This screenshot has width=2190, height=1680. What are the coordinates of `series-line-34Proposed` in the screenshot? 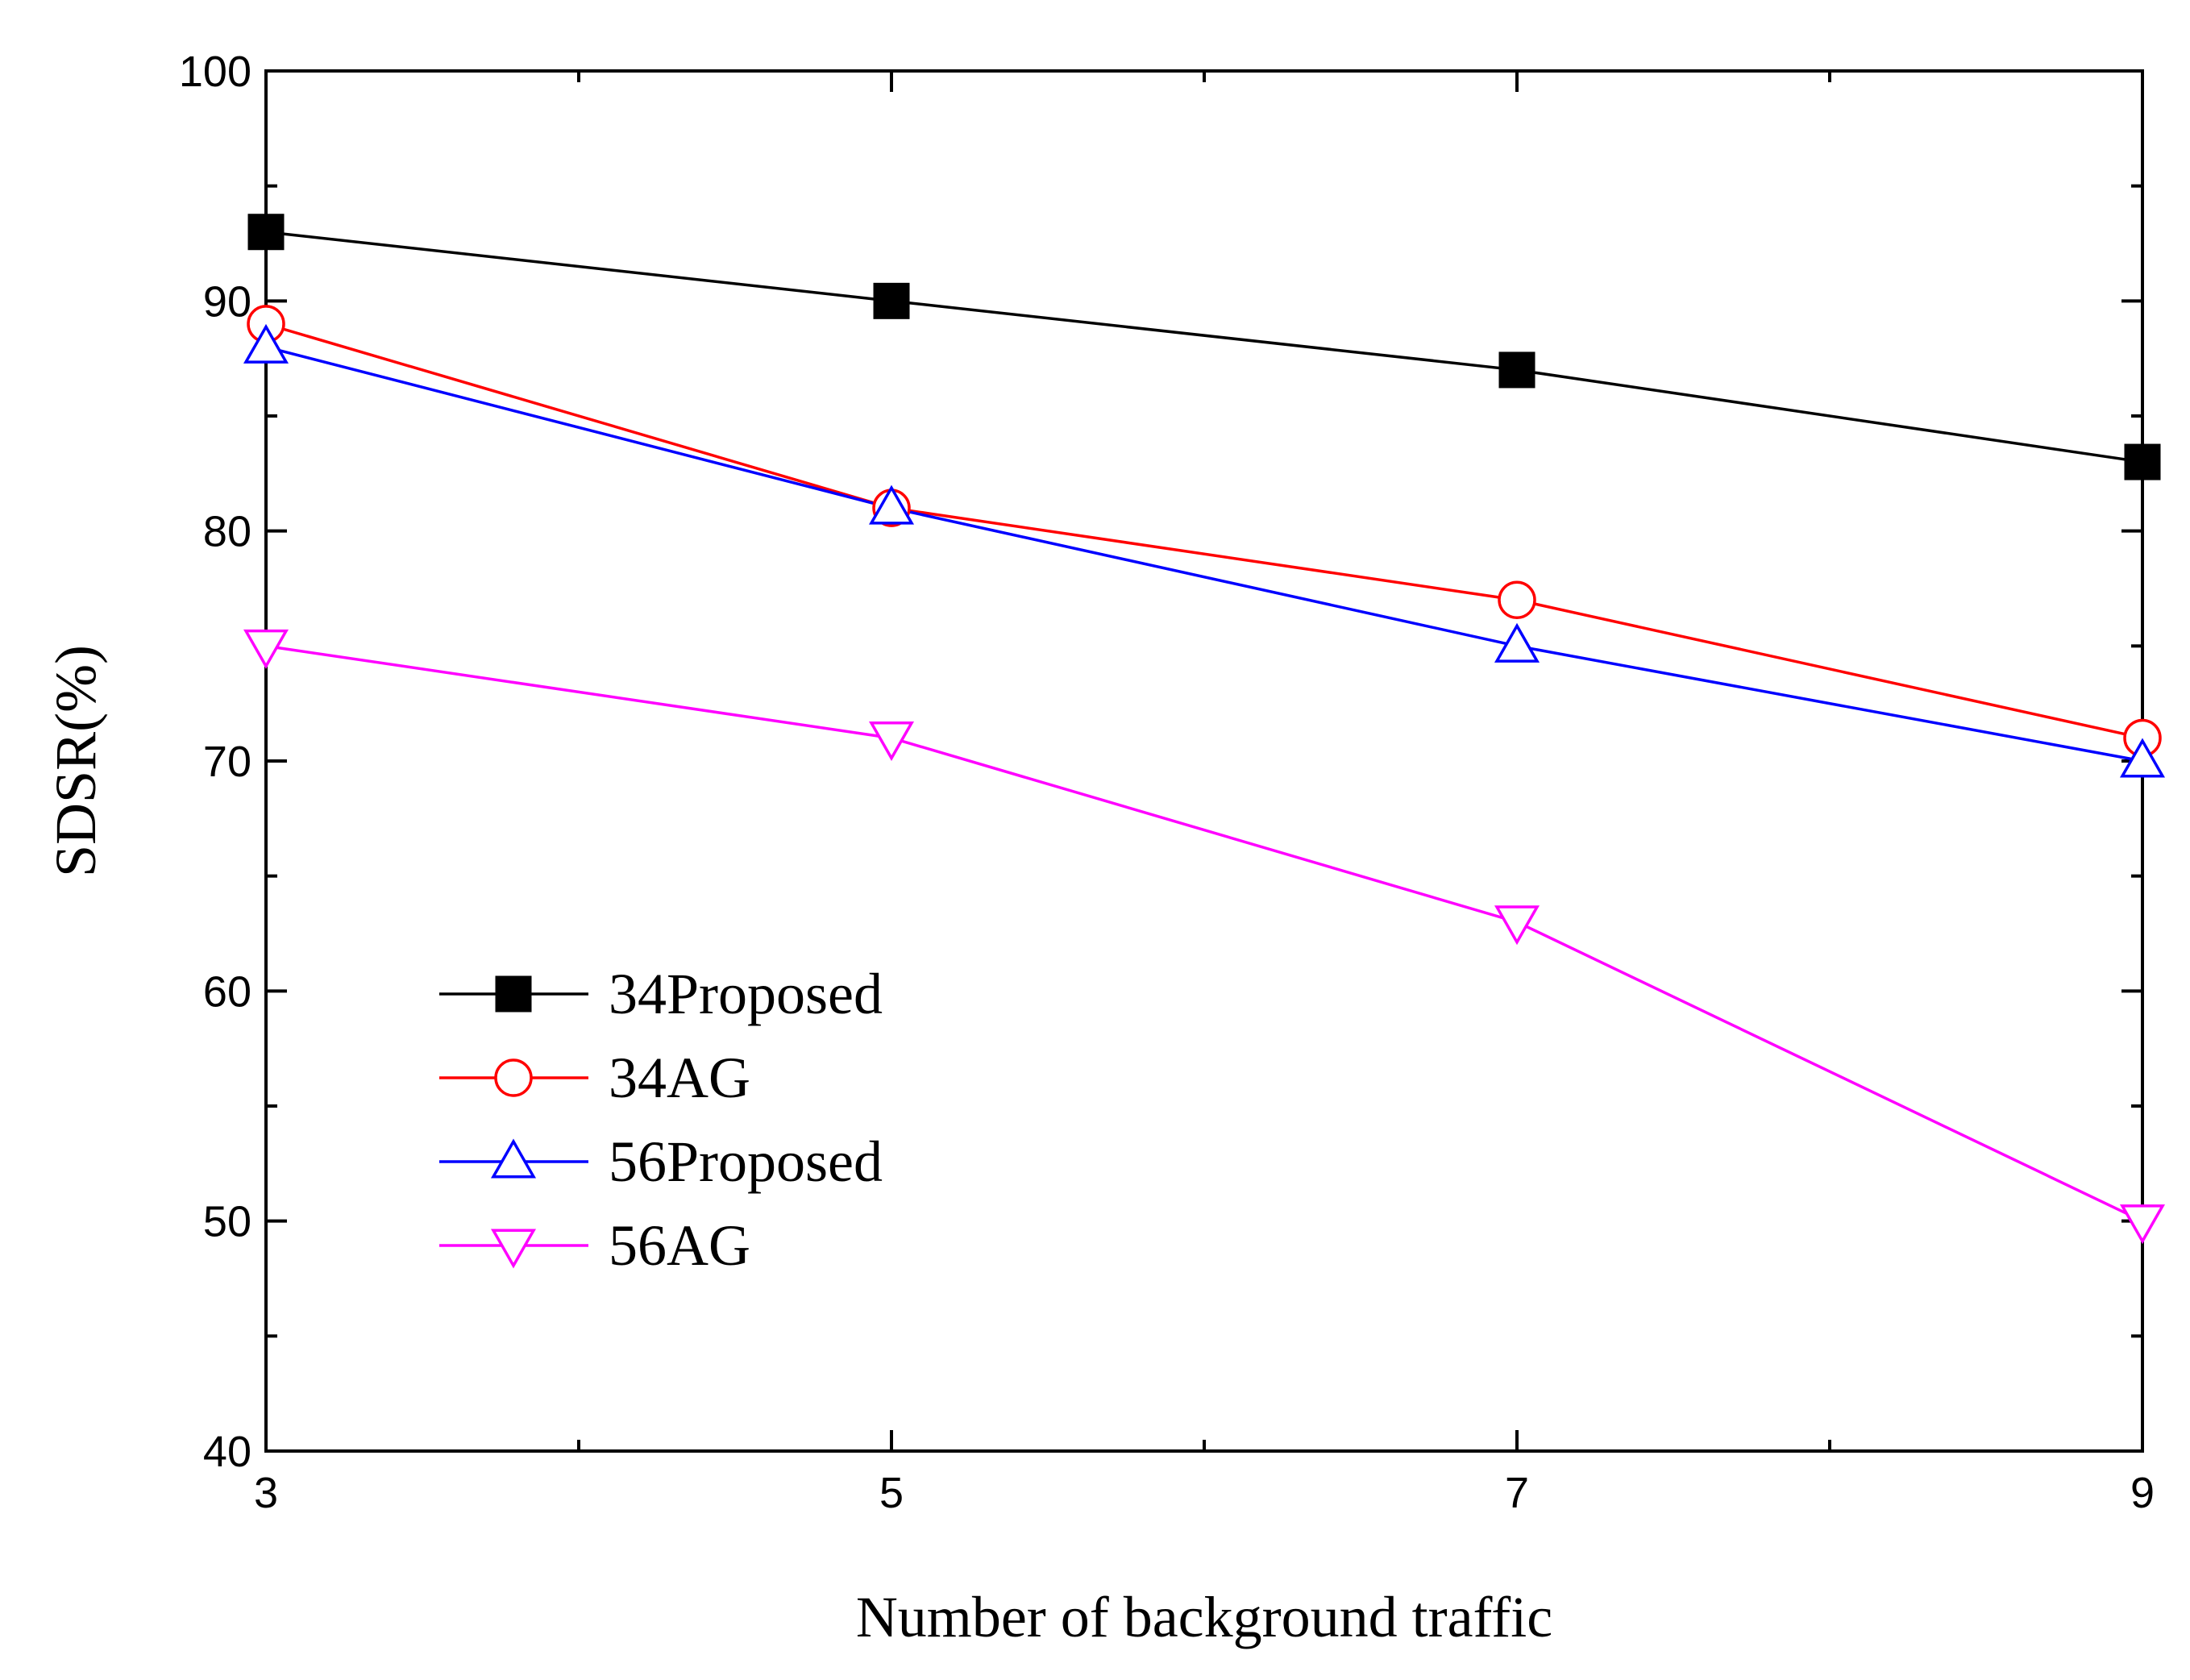 It's located at (1204, 347).